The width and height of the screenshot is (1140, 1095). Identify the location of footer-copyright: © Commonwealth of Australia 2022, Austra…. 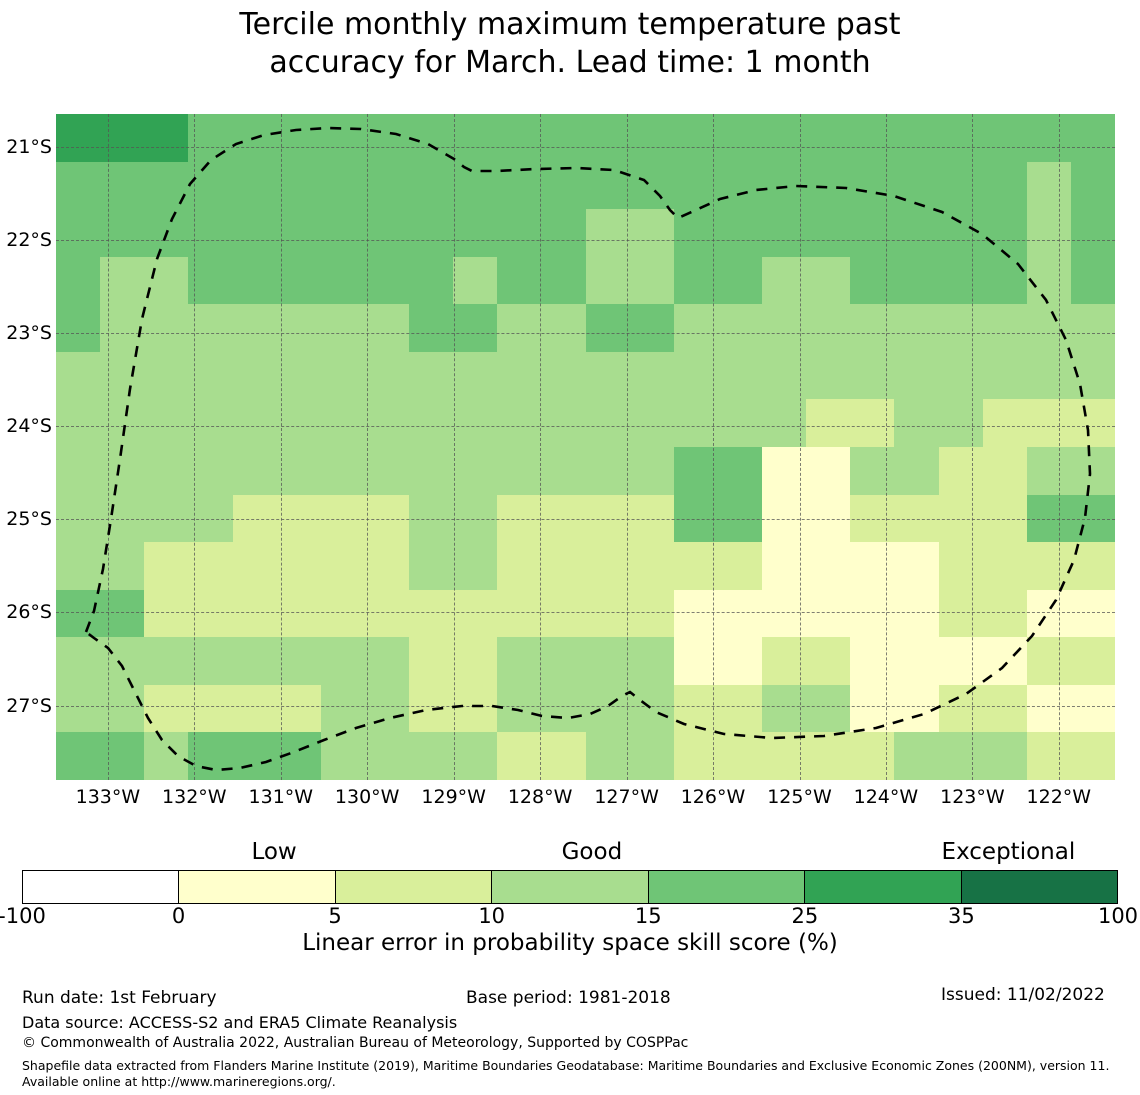
(355, 1043).